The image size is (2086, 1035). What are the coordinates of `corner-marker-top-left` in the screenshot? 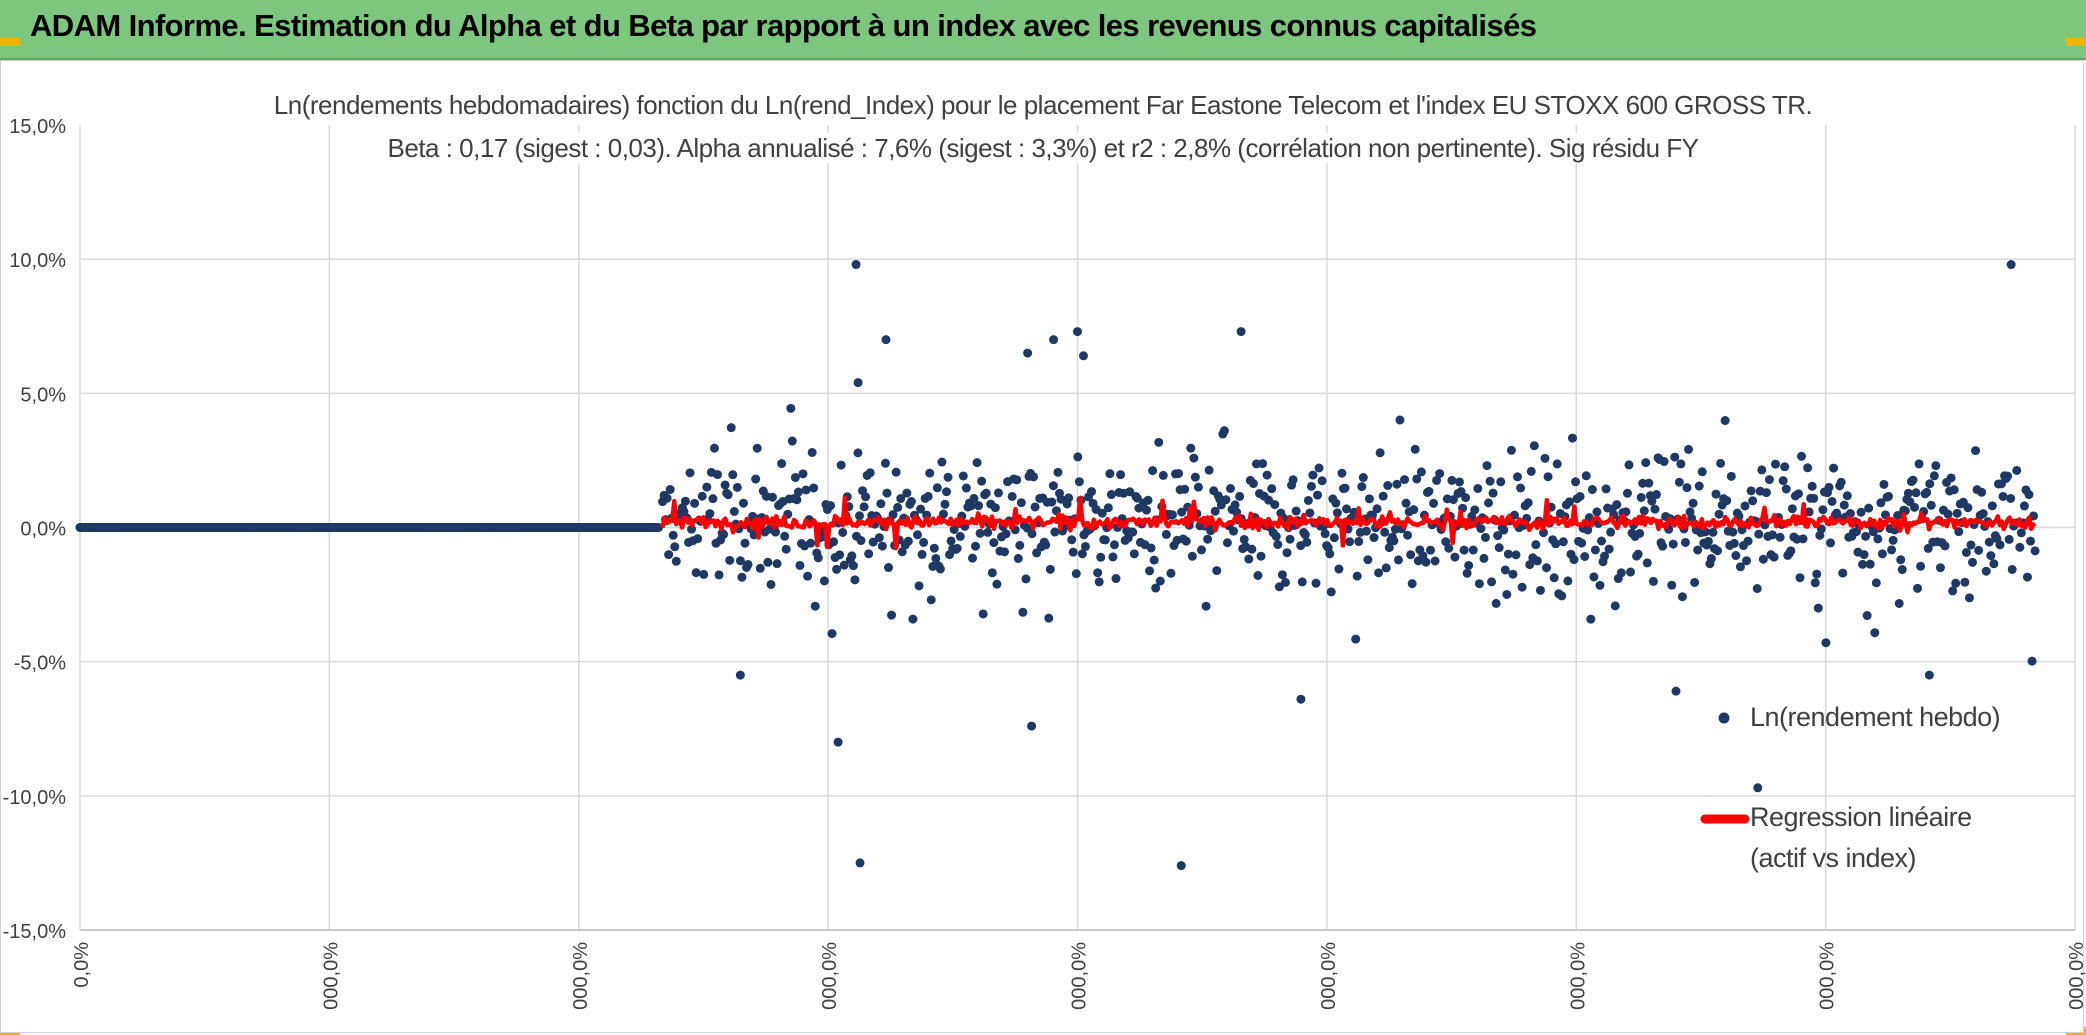 It's located at (10, 42).